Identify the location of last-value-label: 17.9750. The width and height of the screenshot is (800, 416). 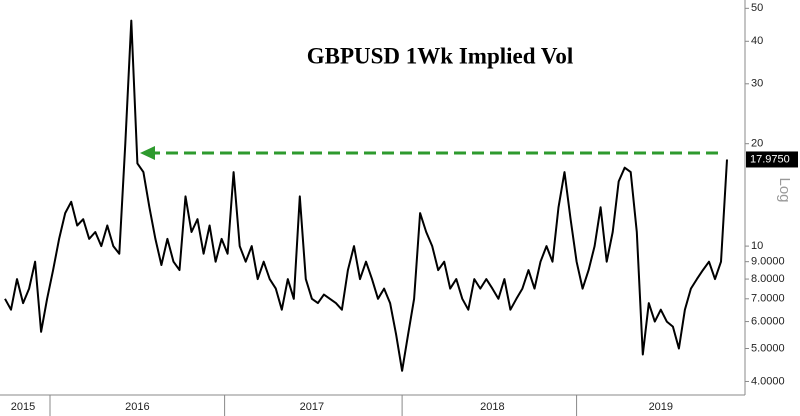
(770, 159).